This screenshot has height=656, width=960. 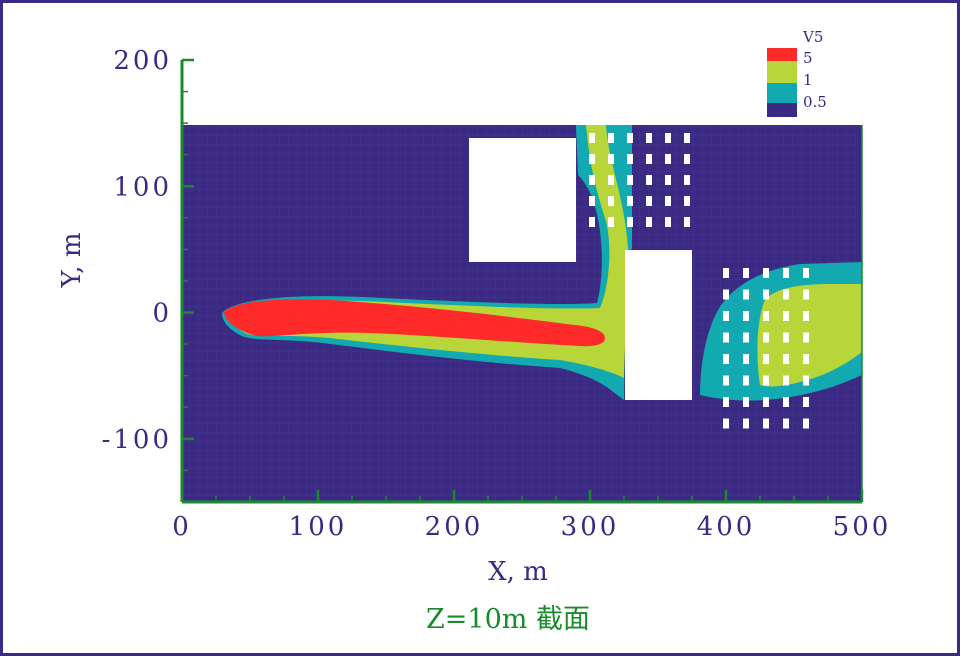 I want to click on x-tick-label: 400, so click(x=726, y=527).